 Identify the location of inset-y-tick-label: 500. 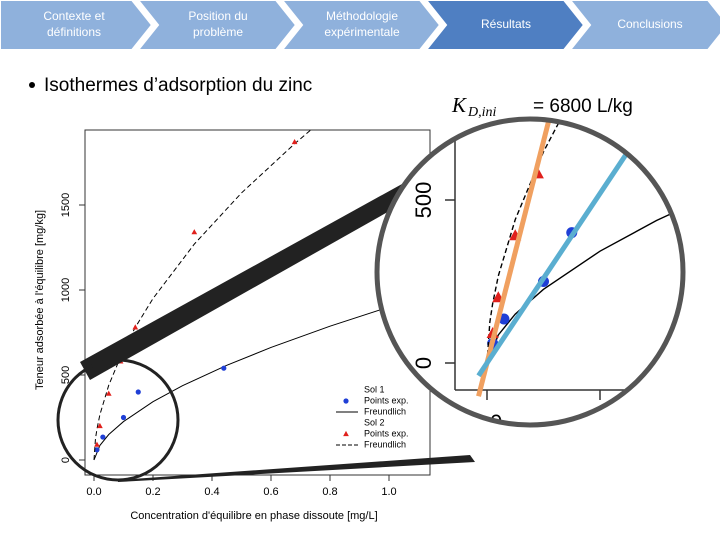
(423, 200).